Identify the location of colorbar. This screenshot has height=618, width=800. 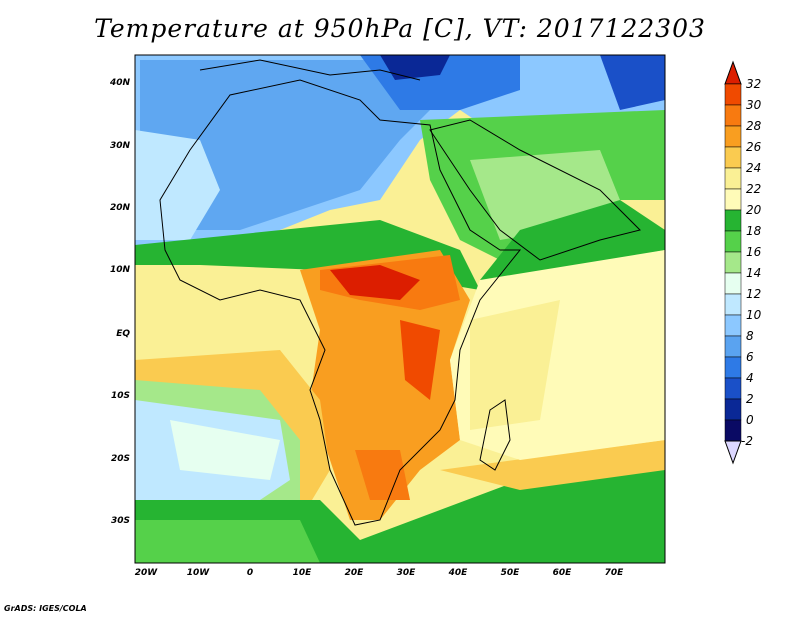
(733, 262).